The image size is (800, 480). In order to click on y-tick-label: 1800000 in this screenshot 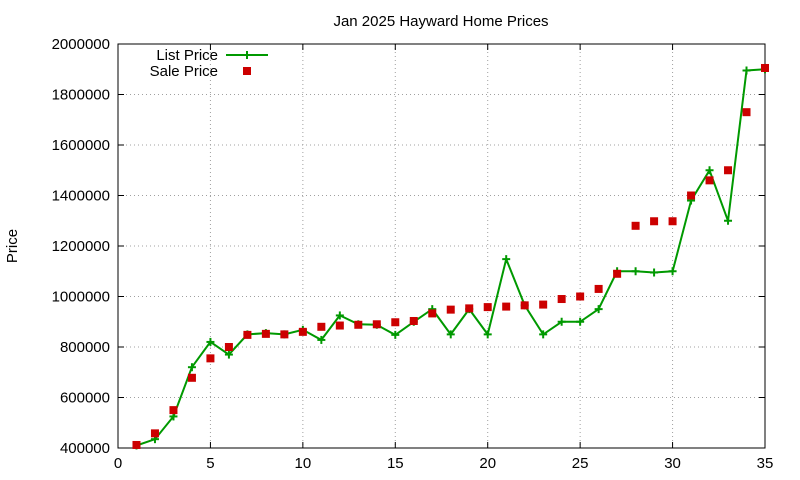, I will do `click(81, 95)`.